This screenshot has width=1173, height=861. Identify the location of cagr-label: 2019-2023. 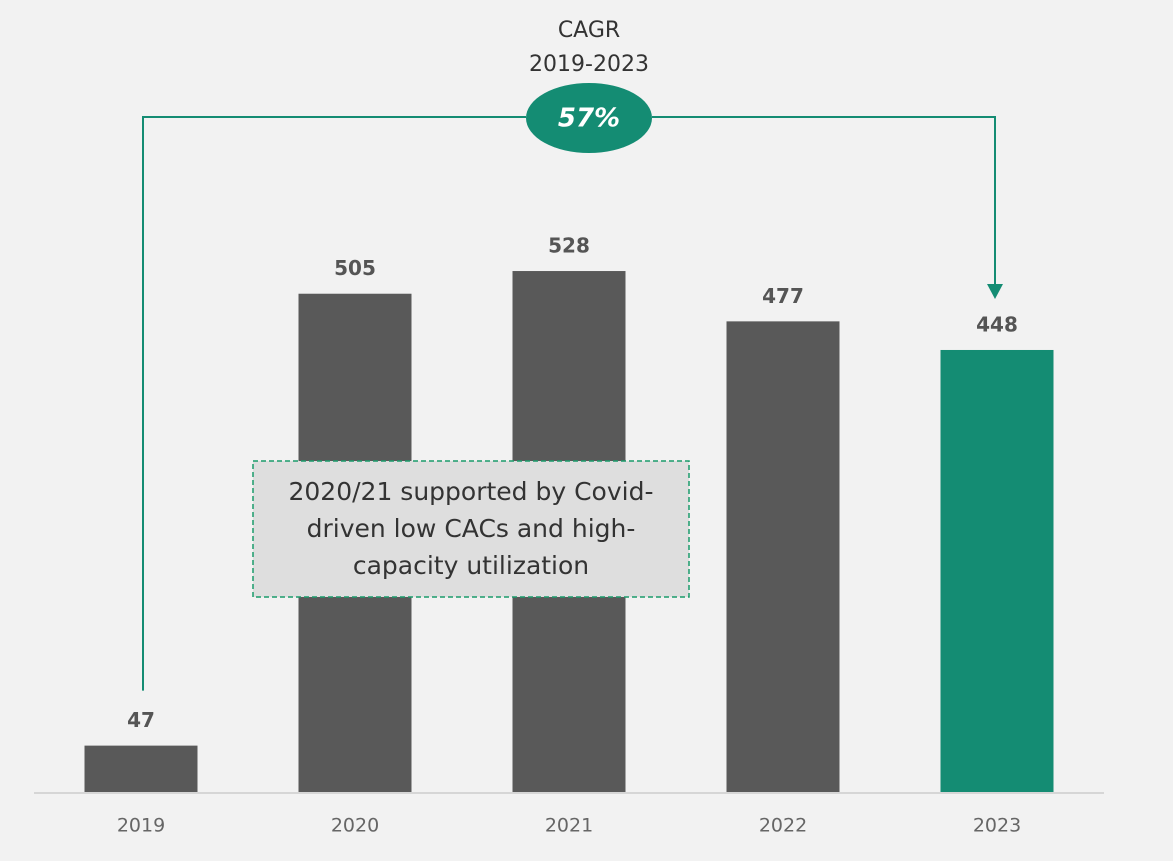
(589, 64).